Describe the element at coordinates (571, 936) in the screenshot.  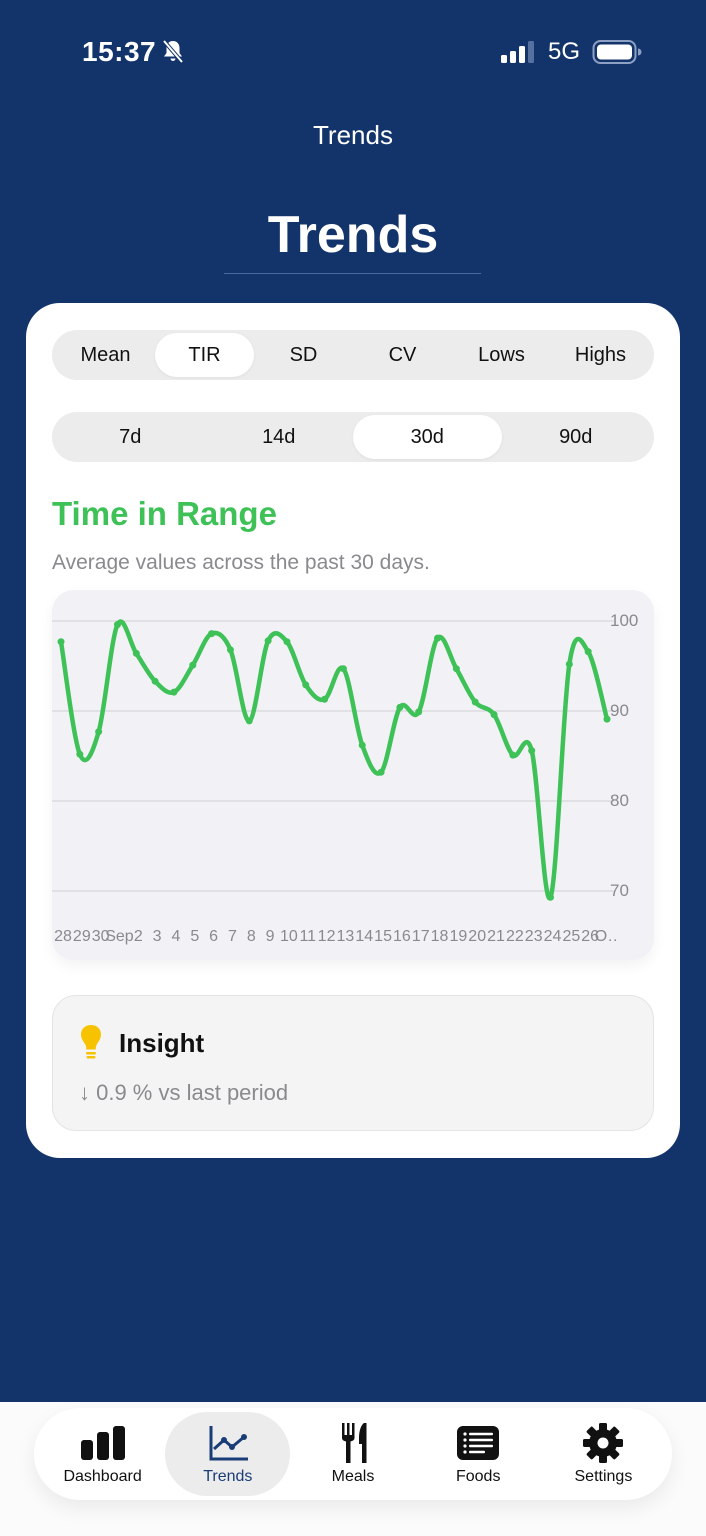
I see `x-tick-label: 25` at that location.